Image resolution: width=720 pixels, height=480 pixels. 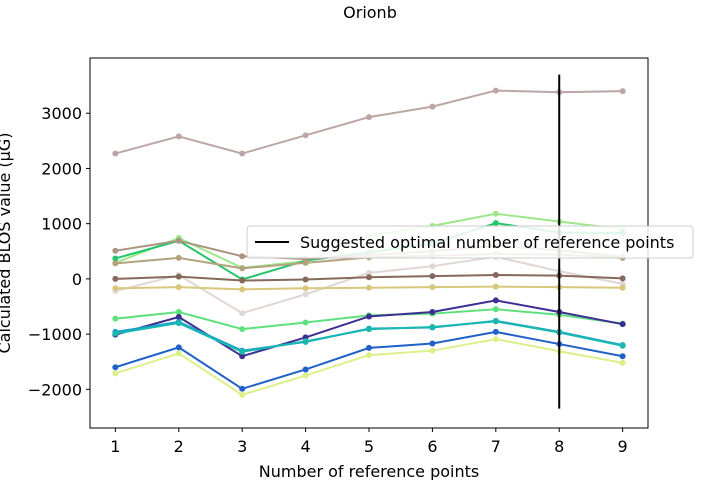 I want to click on x-tick-label: 2, so click(x=179, y=446).